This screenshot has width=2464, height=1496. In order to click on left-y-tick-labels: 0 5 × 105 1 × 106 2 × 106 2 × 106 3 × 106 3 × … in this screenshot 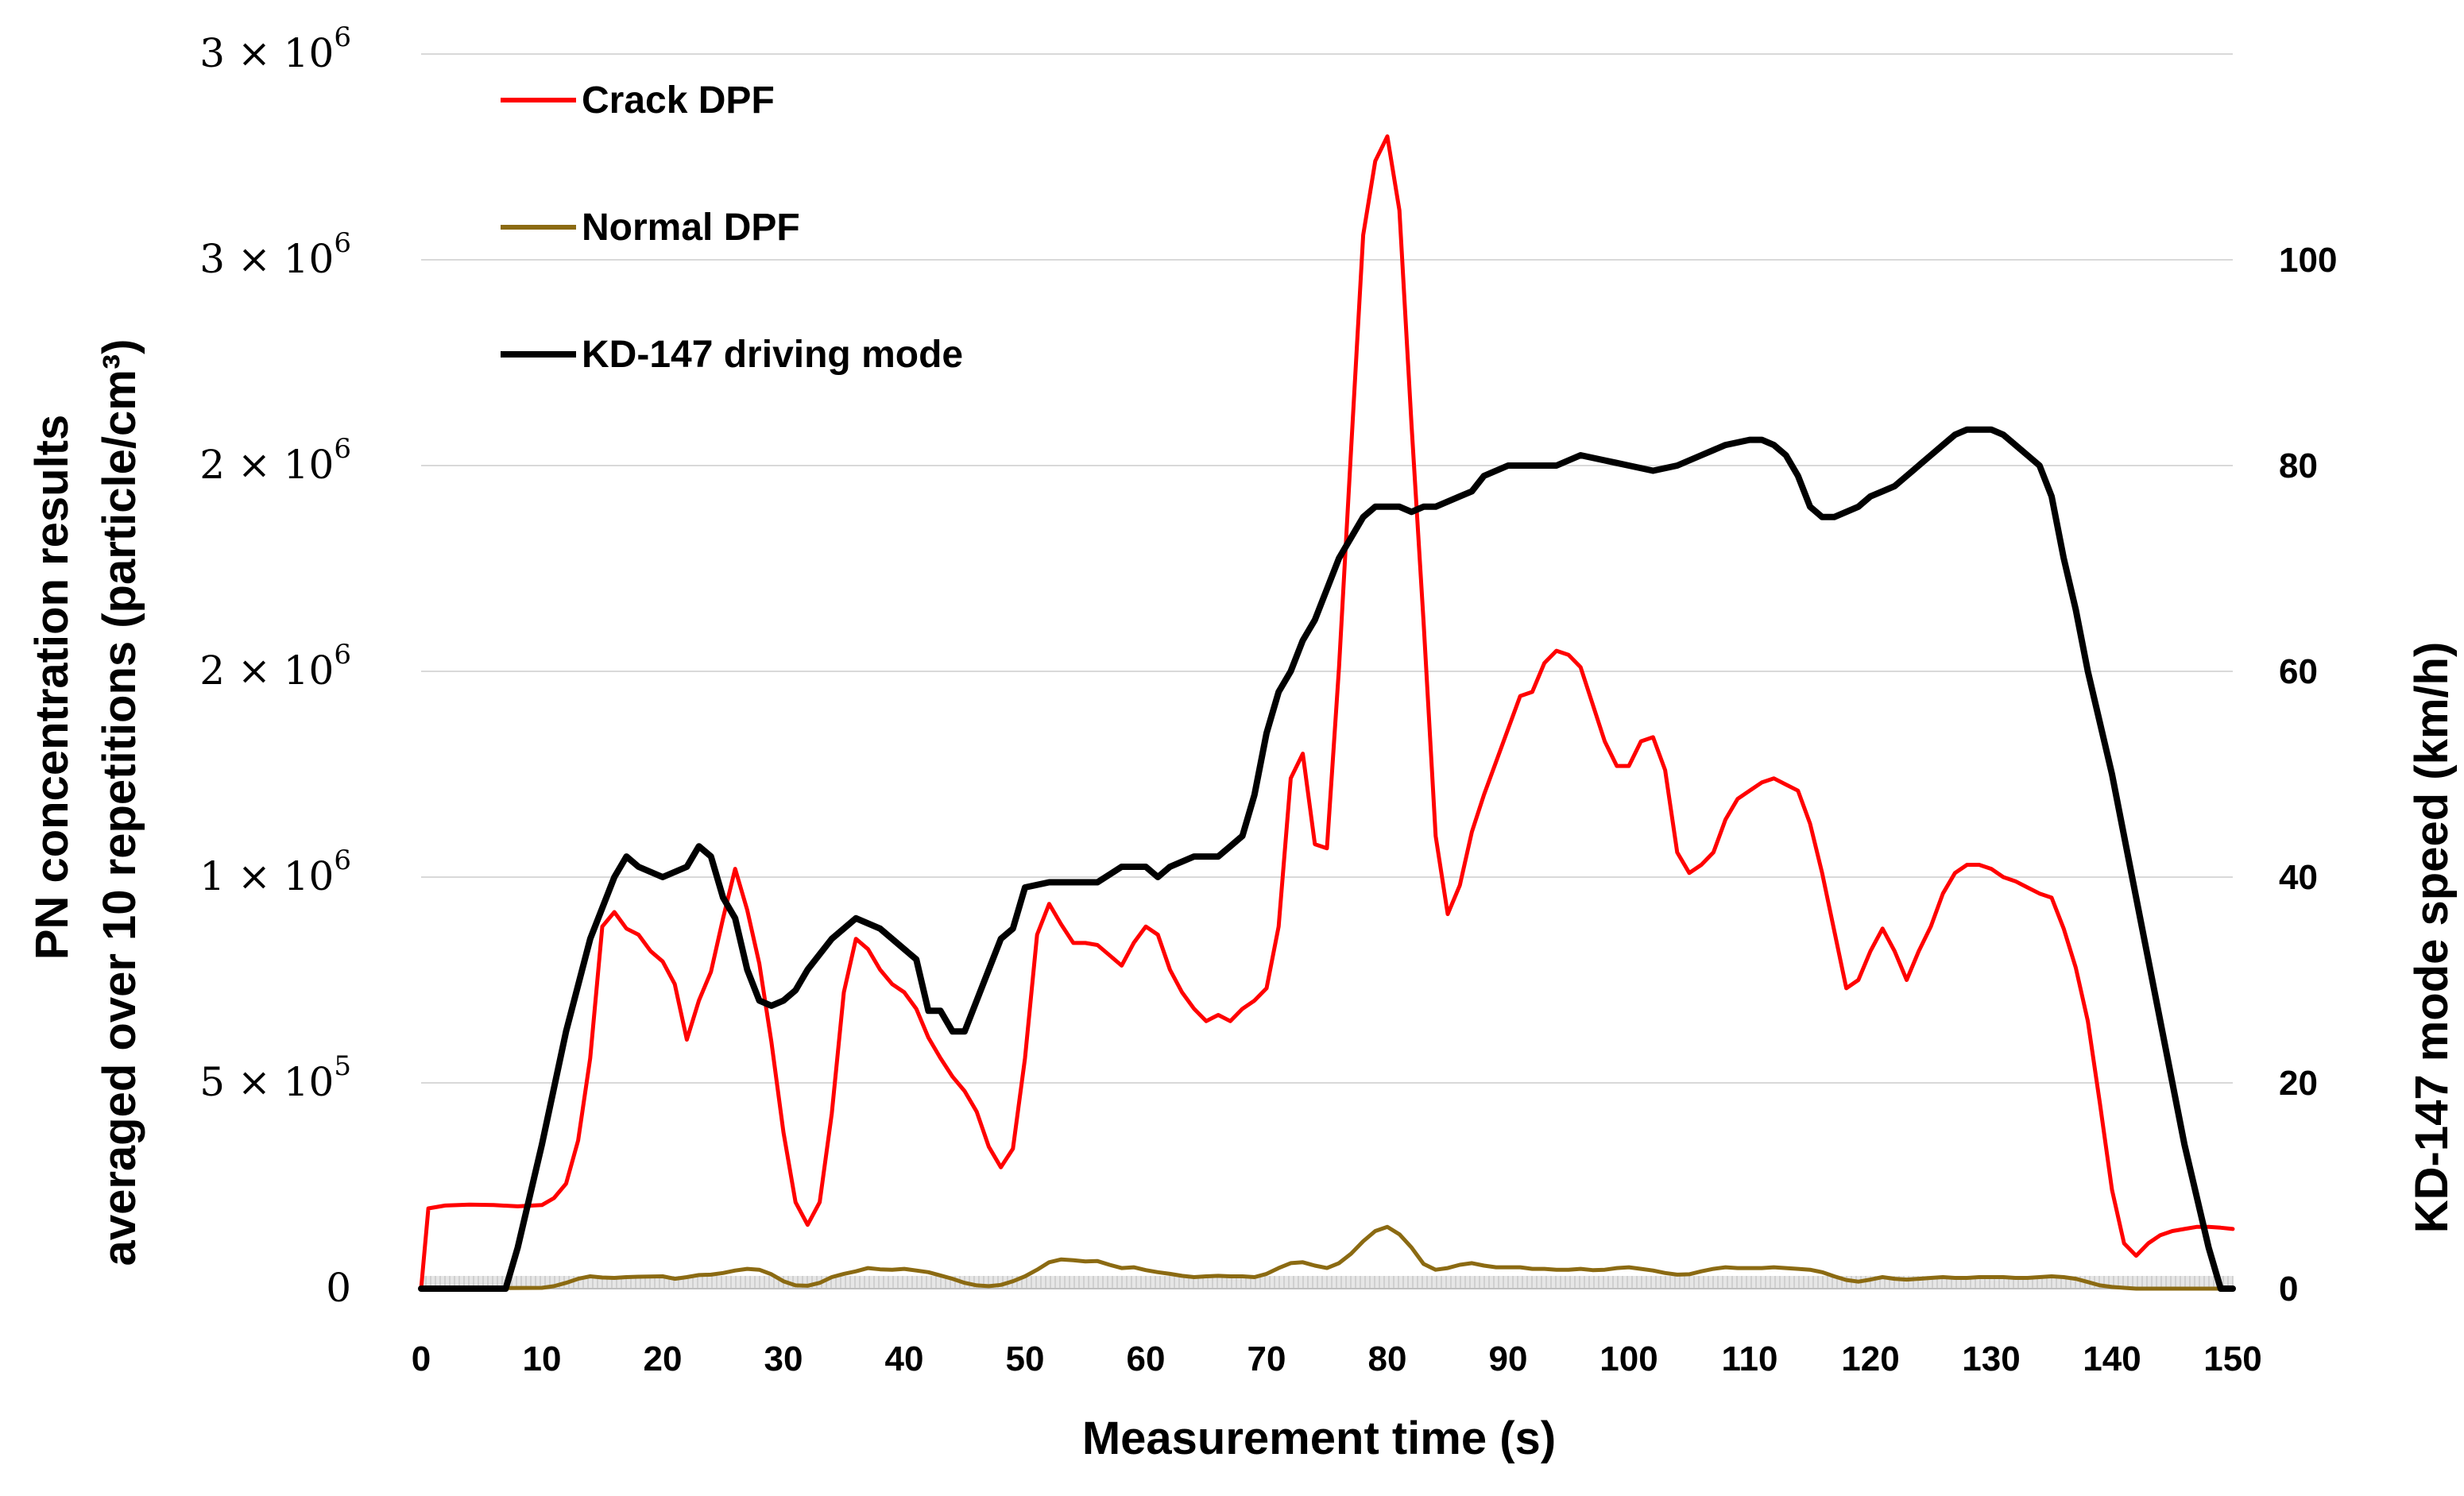, I will do `click(275, 666)`.